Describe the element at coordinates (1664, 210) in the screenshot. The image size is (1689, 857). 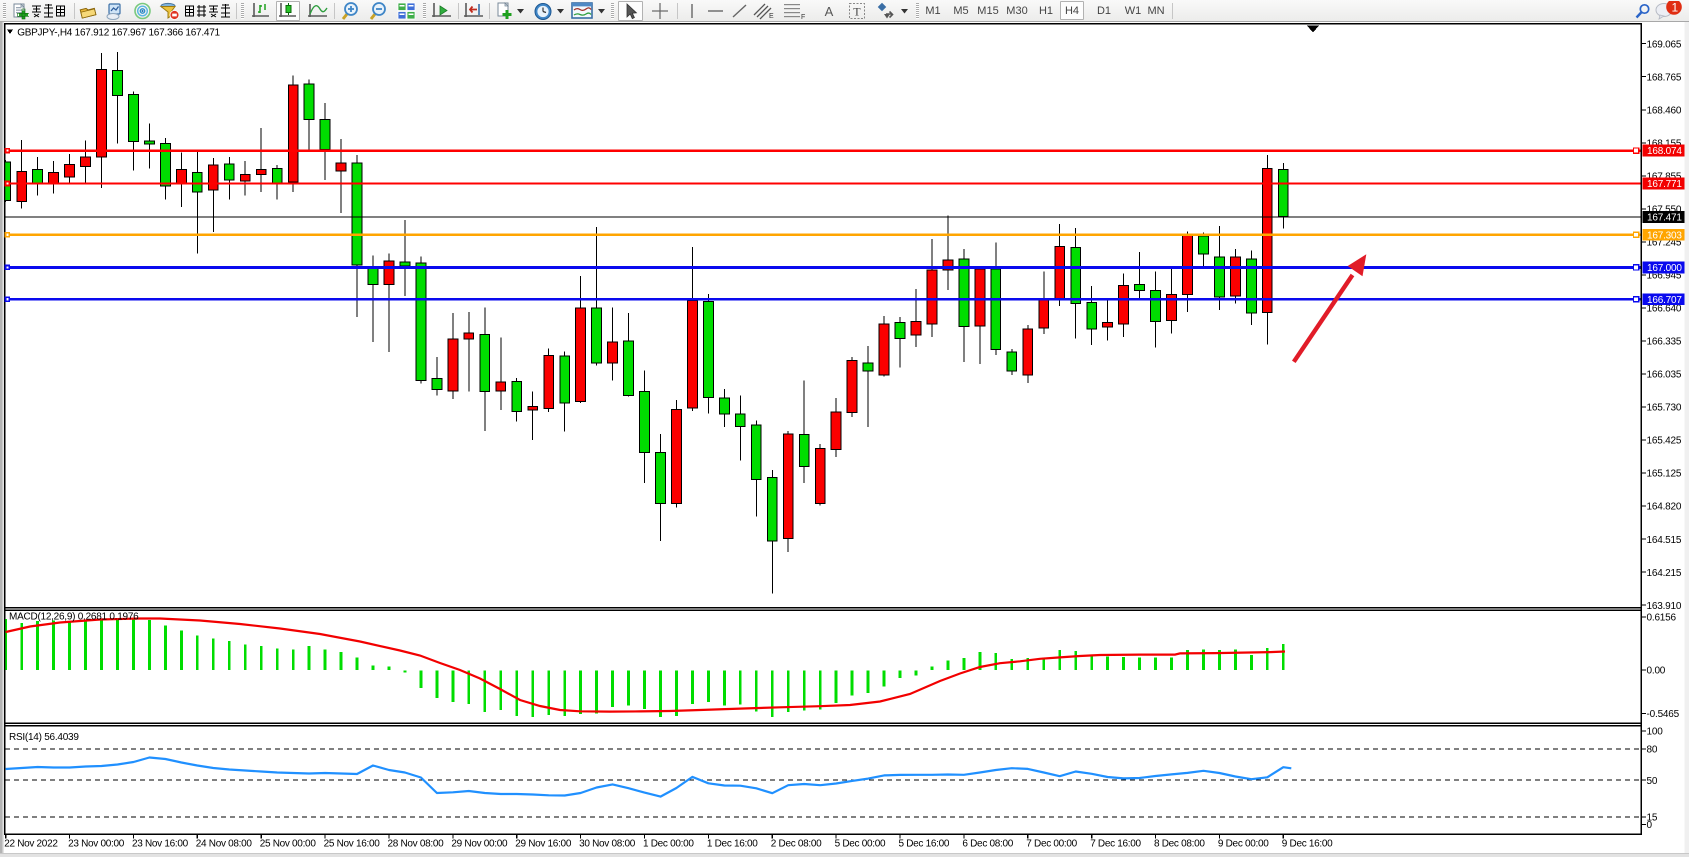
I see `svg-text: 167.550` at that location.